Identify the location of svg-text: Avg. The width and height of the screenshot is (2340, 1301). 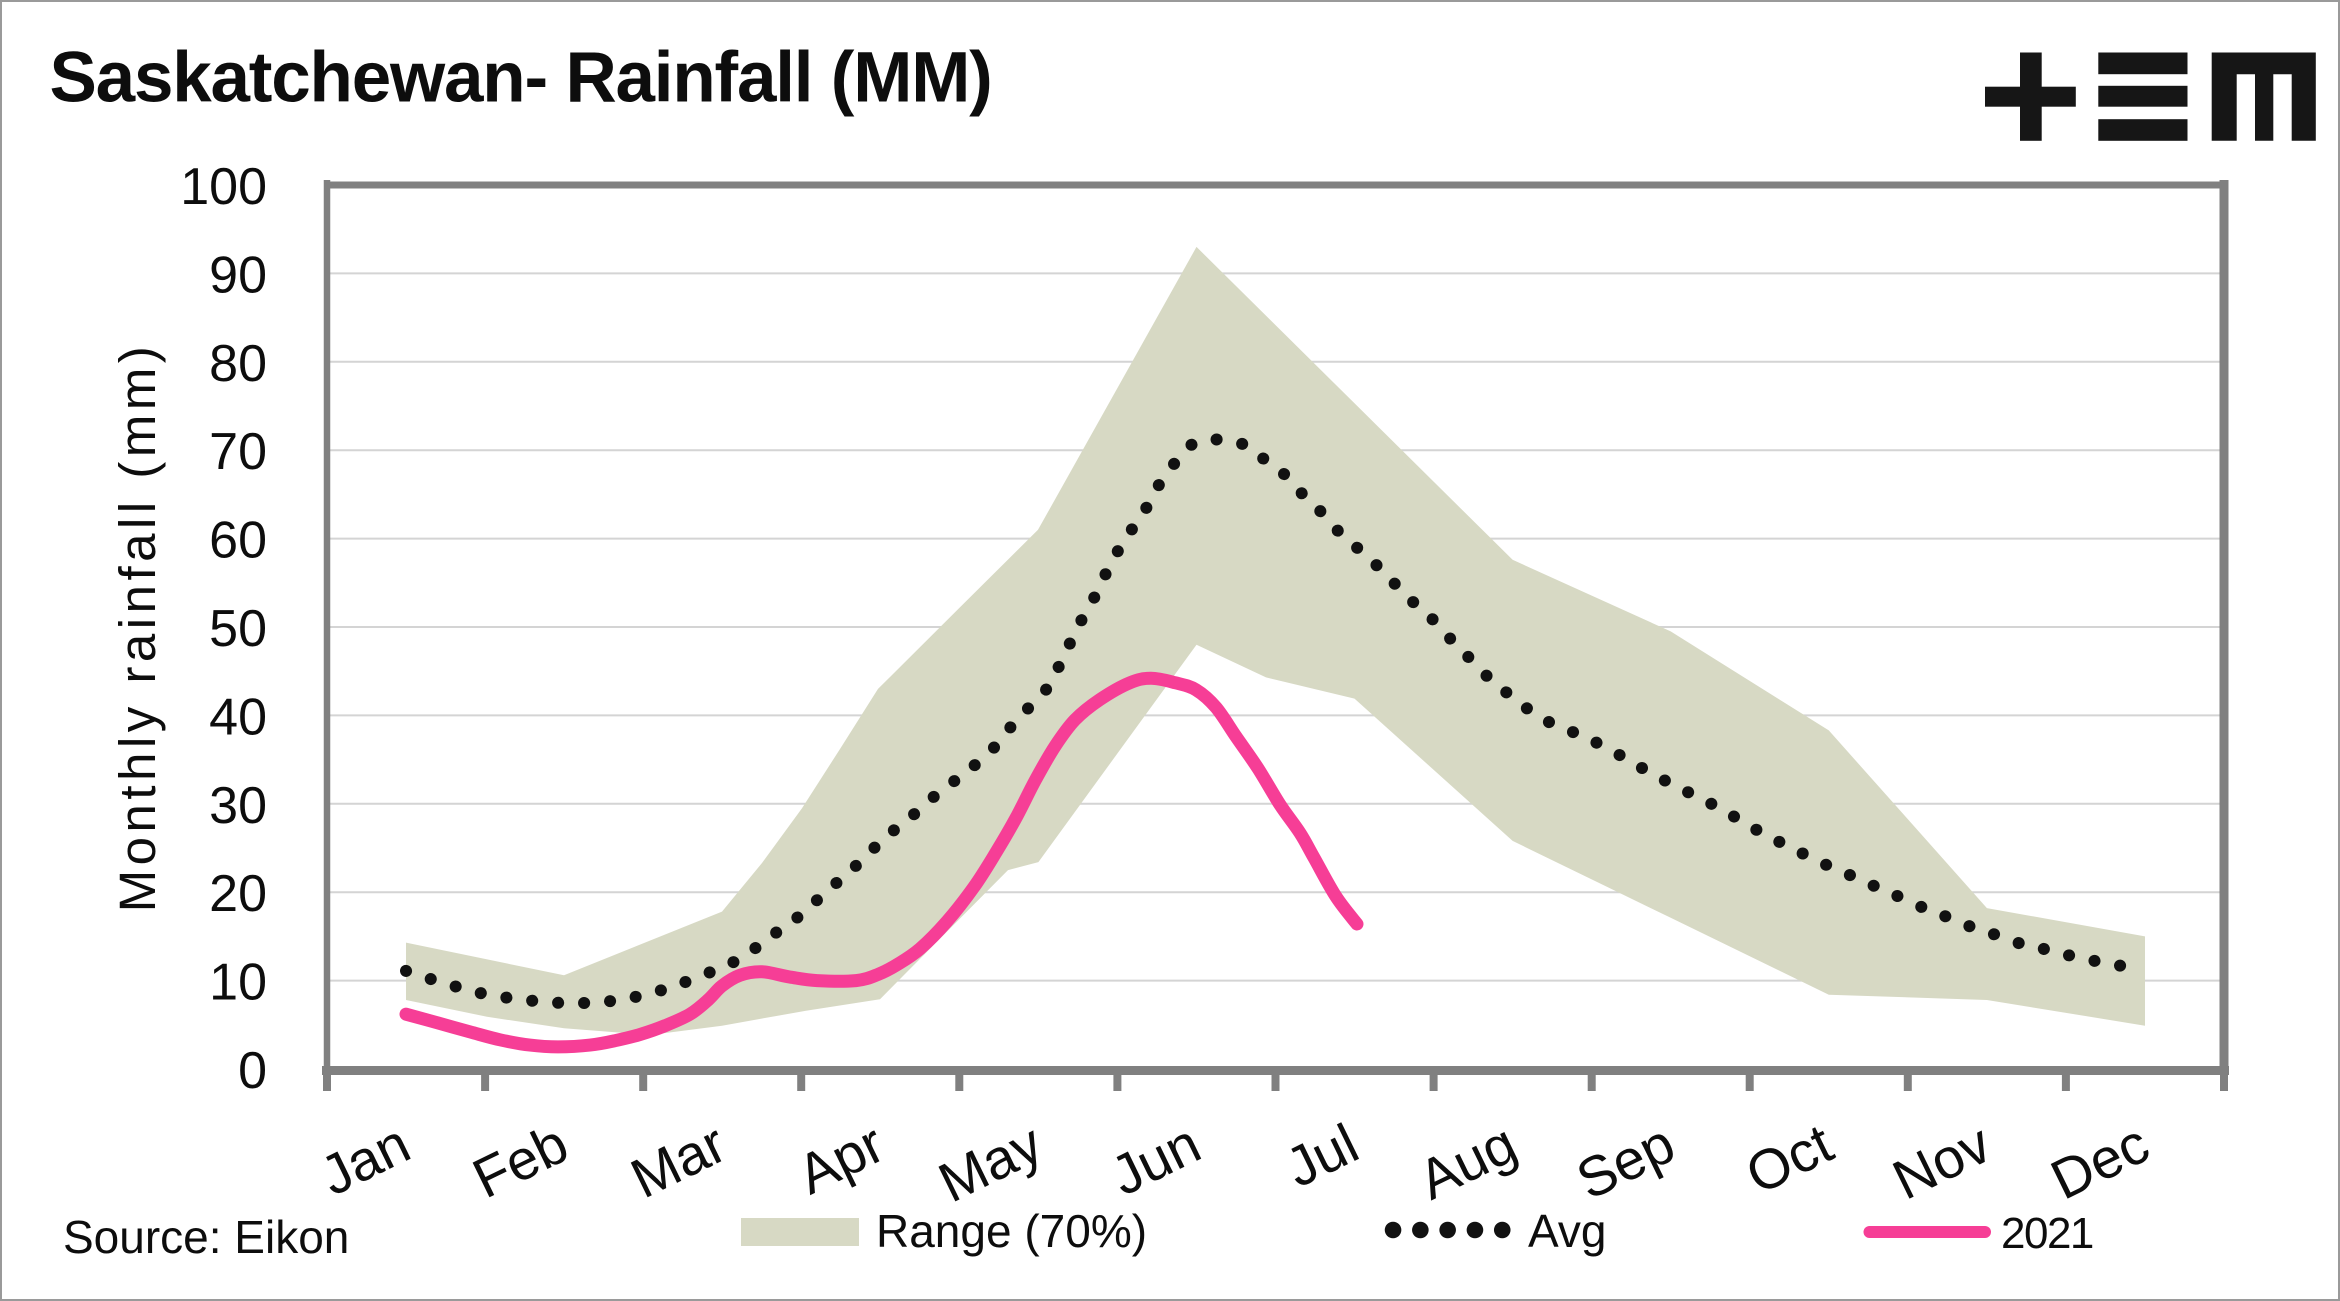
(1567, 1231).